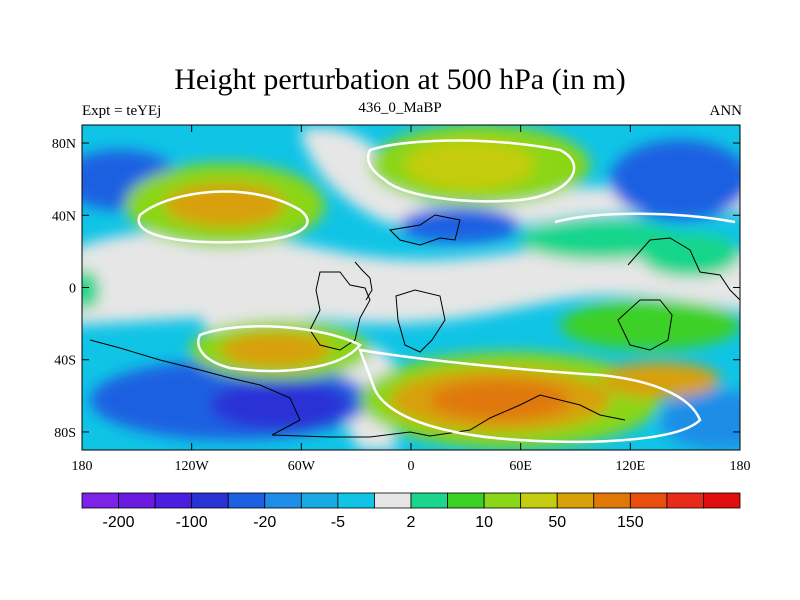 The width and height of the screenshot is (800, 600). Describe the element at coordinates (660, 380) in the screenshot. I see `pos-south-indian` at that location.